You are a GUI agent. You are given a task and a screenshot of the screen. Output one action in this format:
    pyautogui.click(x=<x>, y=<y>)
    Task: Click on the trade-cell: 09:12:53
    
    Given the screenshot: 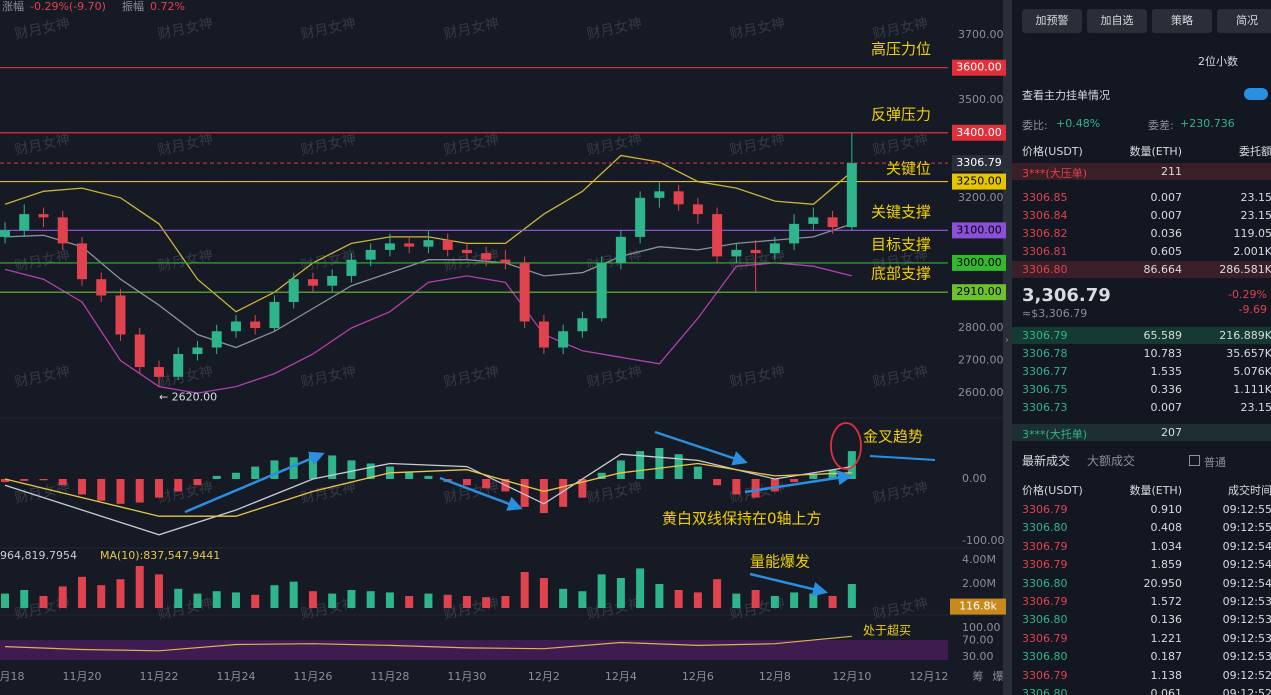 What is the action you would take?
    pyautogui.click(x=1246, y=620)
    